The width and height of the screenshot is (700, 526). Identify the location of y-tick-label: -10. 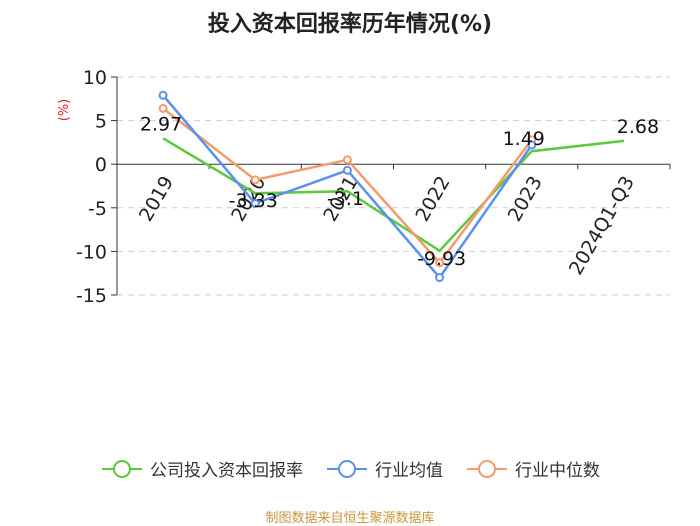
(91, 252).